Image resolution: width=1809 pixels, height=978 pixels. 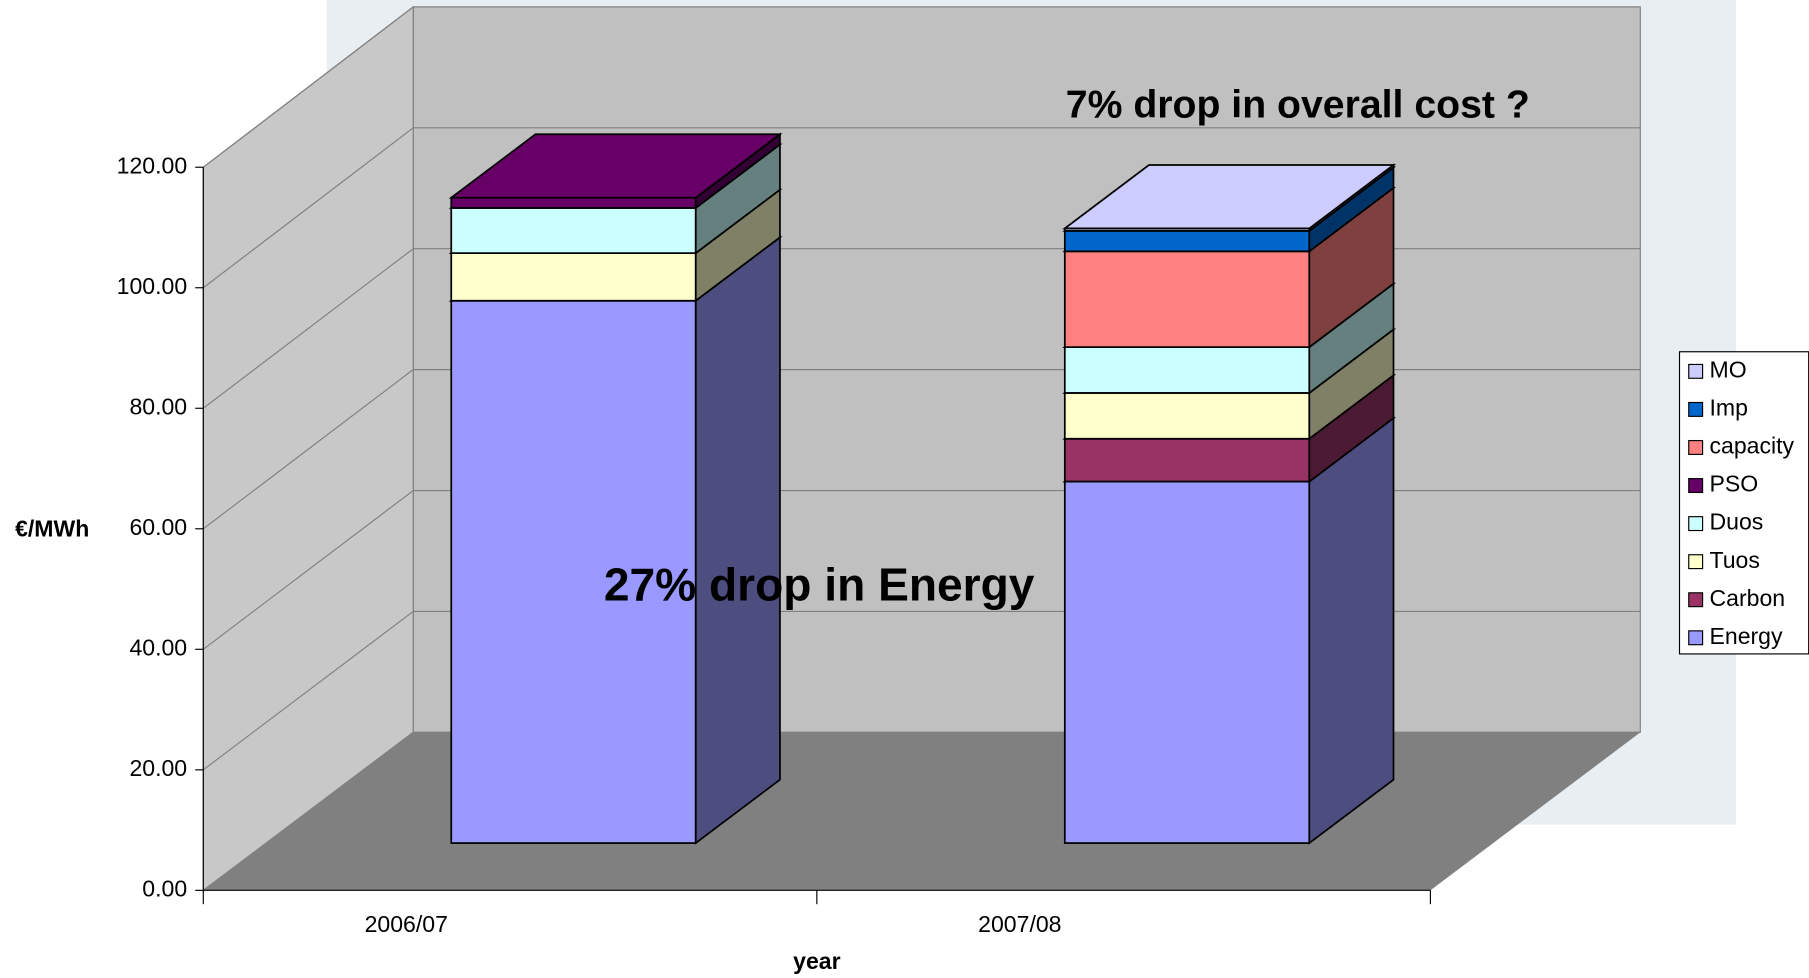 What do you see at coordinates (158, 527) in the screenshot?
I see `y-tick-label: 60.00` at bounding box center [158, 527].